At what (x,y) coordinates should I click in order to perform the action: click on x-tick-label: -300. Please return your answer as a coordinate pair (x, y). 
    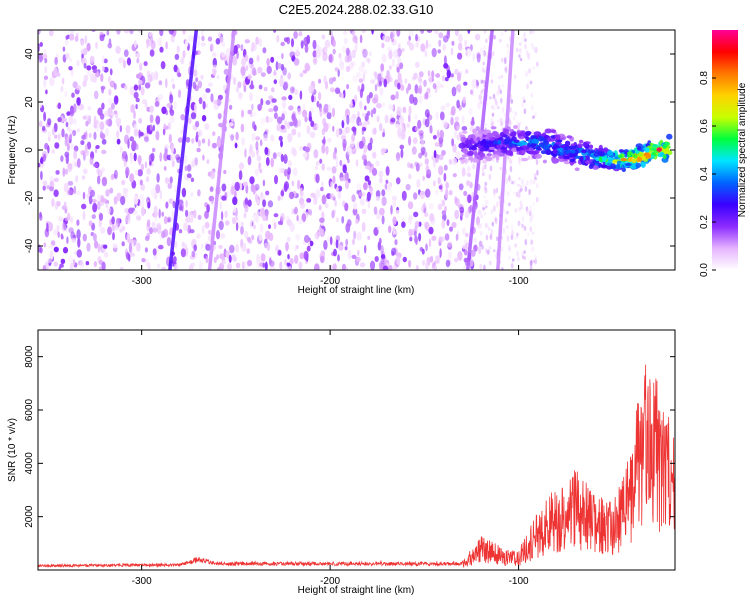
    Looking at the image, I should click on (142, 581).